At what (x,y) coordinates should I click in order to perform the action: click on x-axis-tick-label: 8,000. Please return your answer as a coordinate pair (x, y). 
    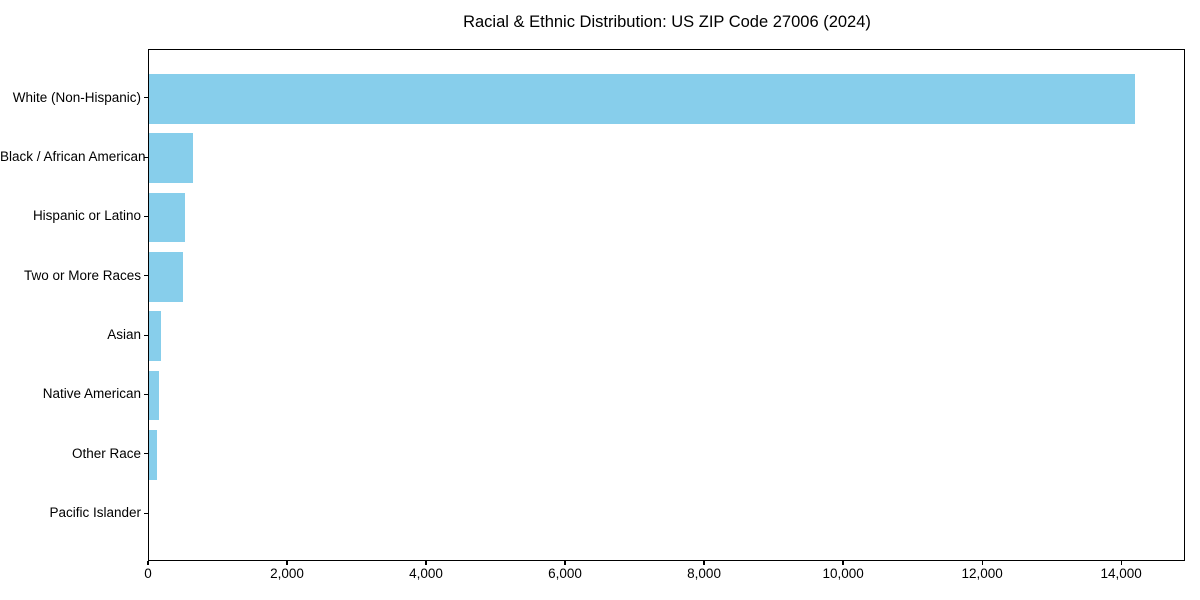
    Looking at the image, I should click on (704, 573).